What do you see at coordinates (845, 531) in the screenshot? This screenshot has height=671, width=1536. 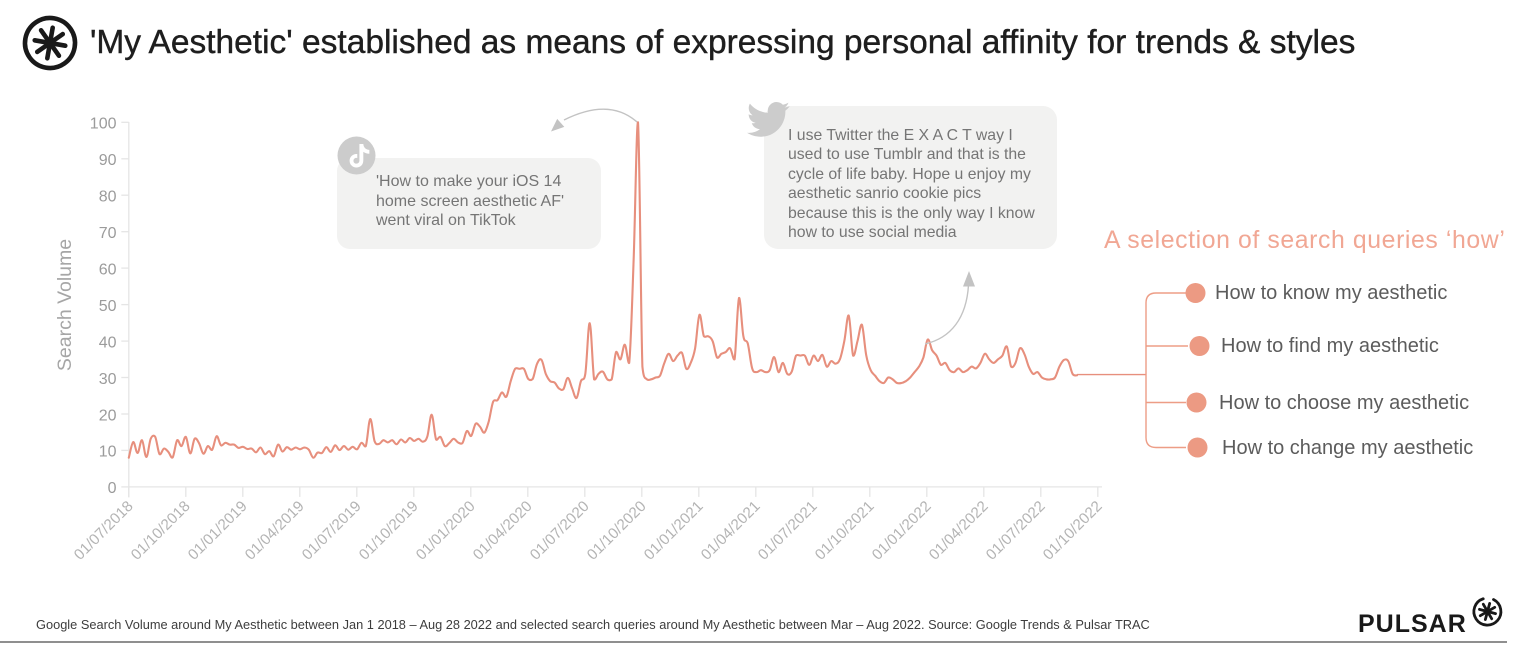 I see `svg-text: 01/10/2021` at bounding box center [845, 531].